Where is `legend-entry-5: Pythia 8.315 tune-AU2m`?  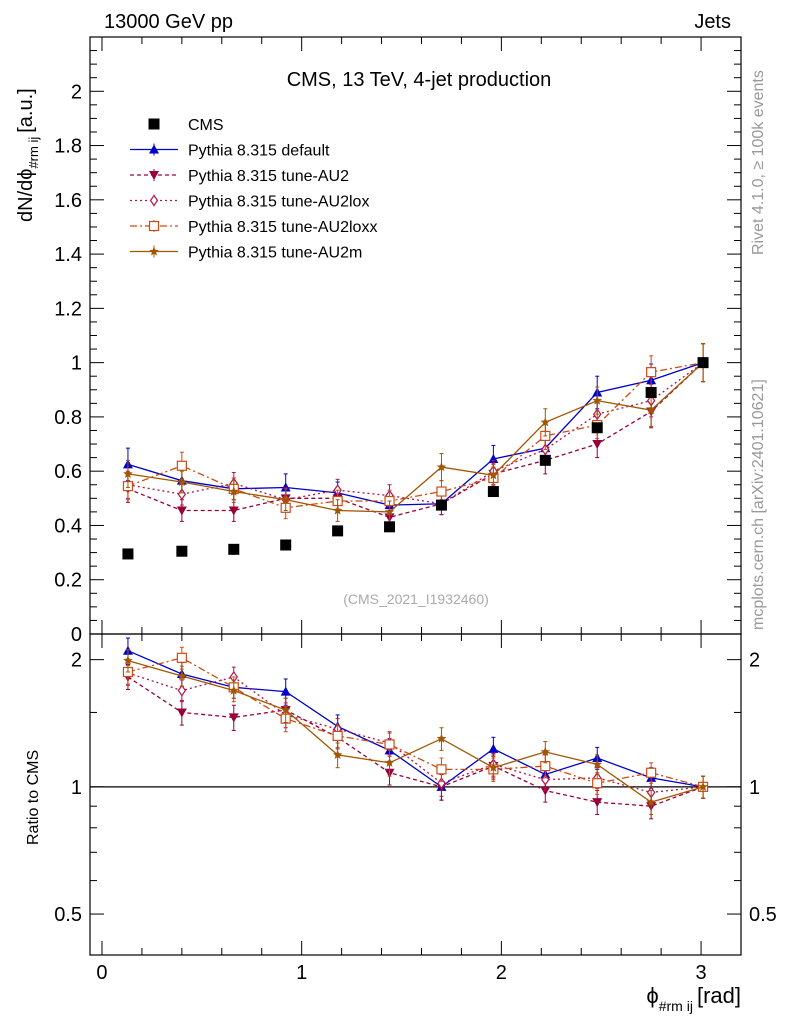 legend-entry-5: Pythia 8.315 tune-AU2m is located at coordinates (246, 253).